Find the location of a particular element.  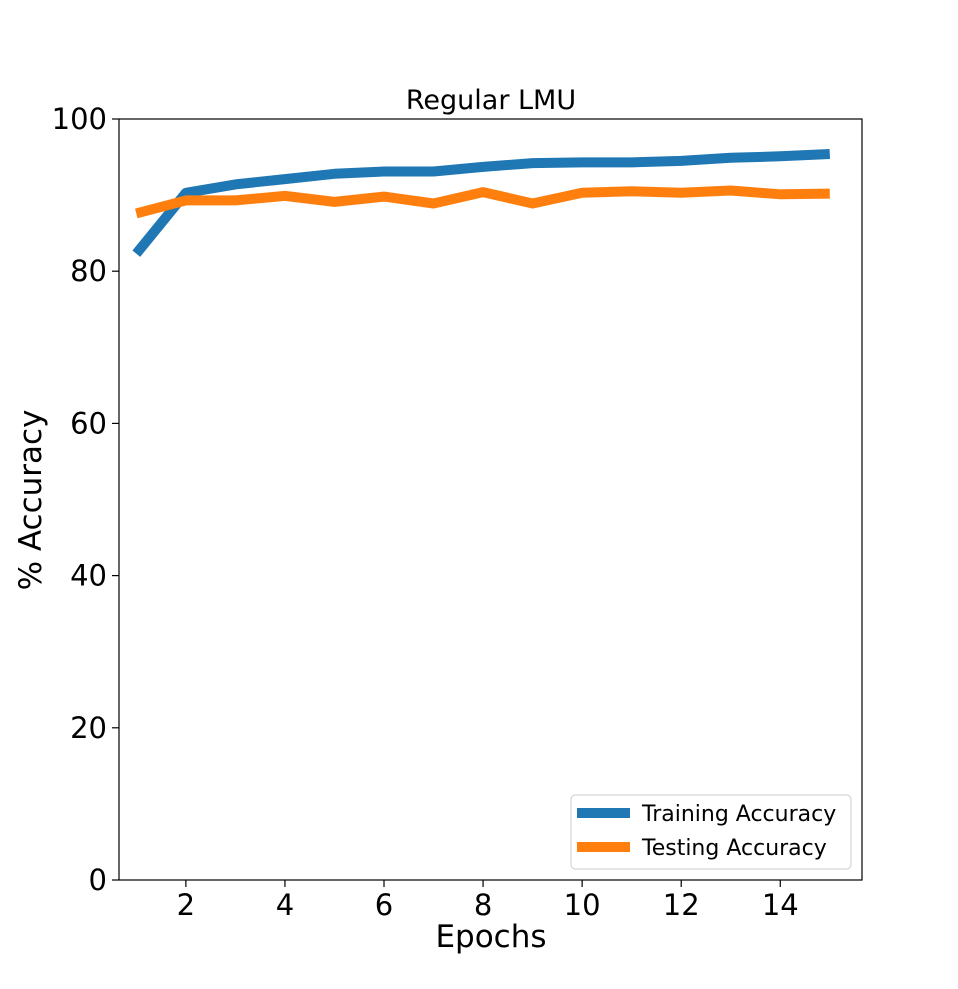

y-axis-label: % Accuracy is located at coordinates (31, 500).